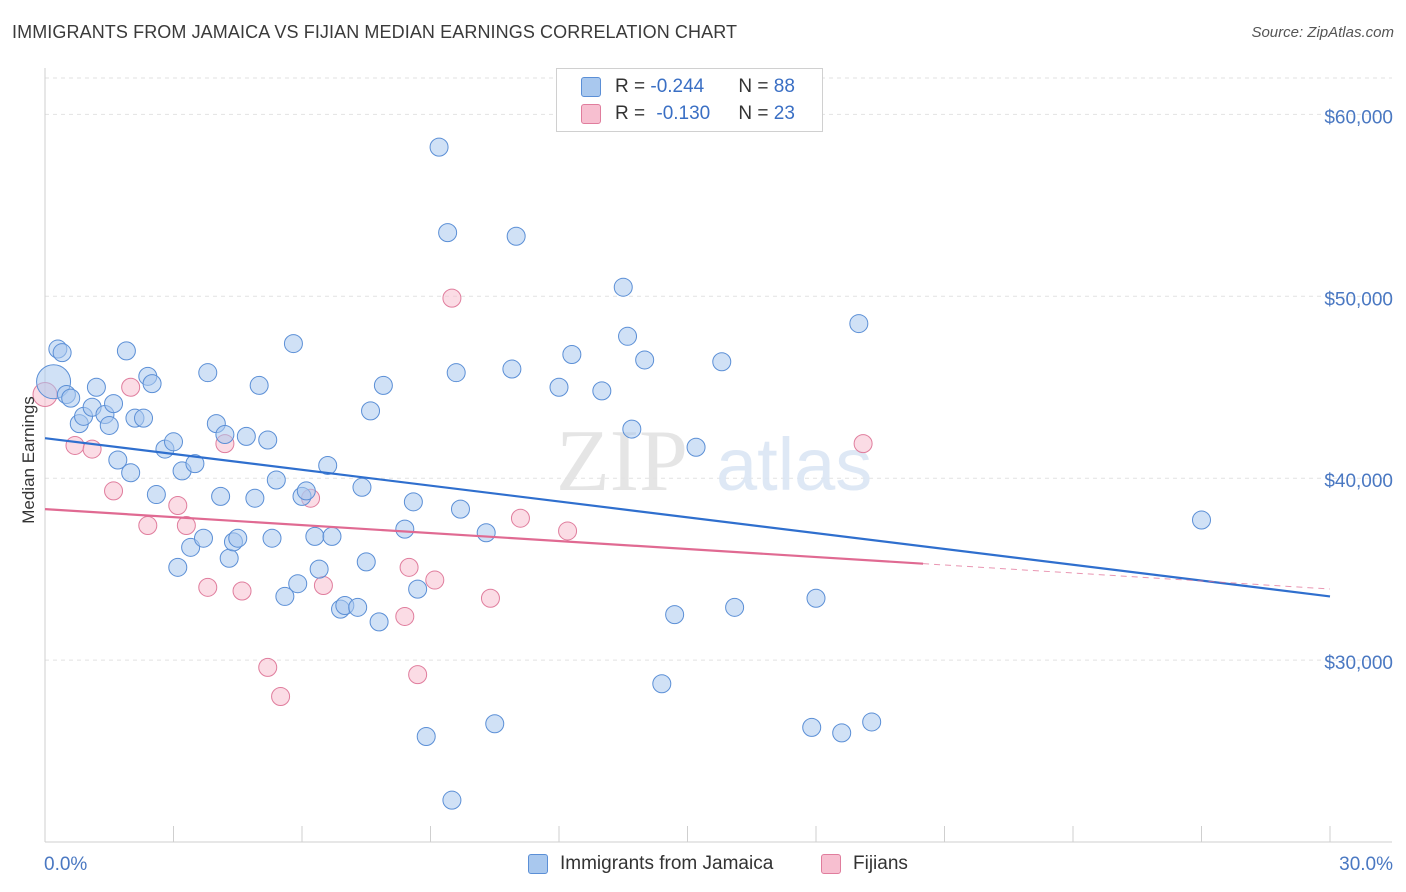 Image resolution: width=1406 pixels, height=892 pixels. Describe the element at coordinates (714, 461) in the screenshot. I see `watermark: ZIP atlas` at that location.